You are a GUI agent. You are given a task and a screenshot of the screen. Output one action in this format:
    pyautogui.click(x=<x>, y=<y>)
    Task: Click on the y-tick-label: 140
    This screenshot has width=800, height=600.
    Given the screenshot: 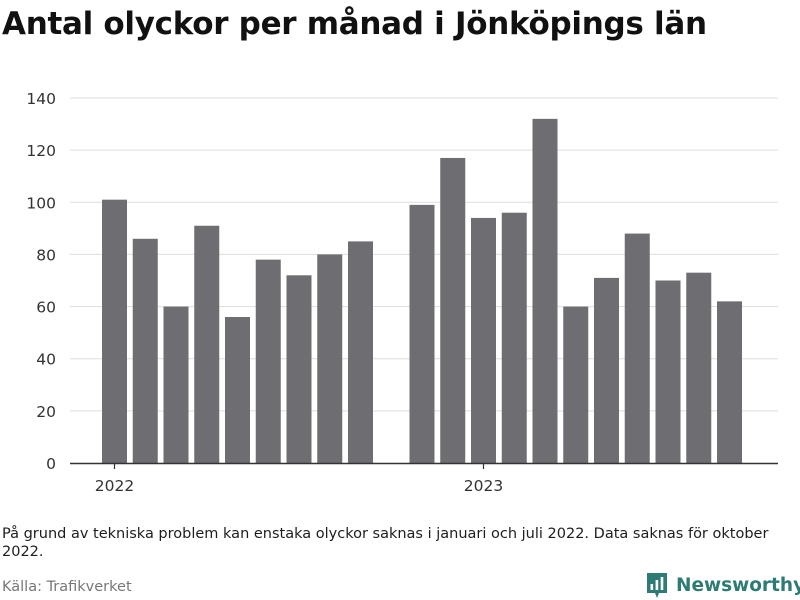 What is the action you would take?
    pyautogui.click(x=41, y=99)
    